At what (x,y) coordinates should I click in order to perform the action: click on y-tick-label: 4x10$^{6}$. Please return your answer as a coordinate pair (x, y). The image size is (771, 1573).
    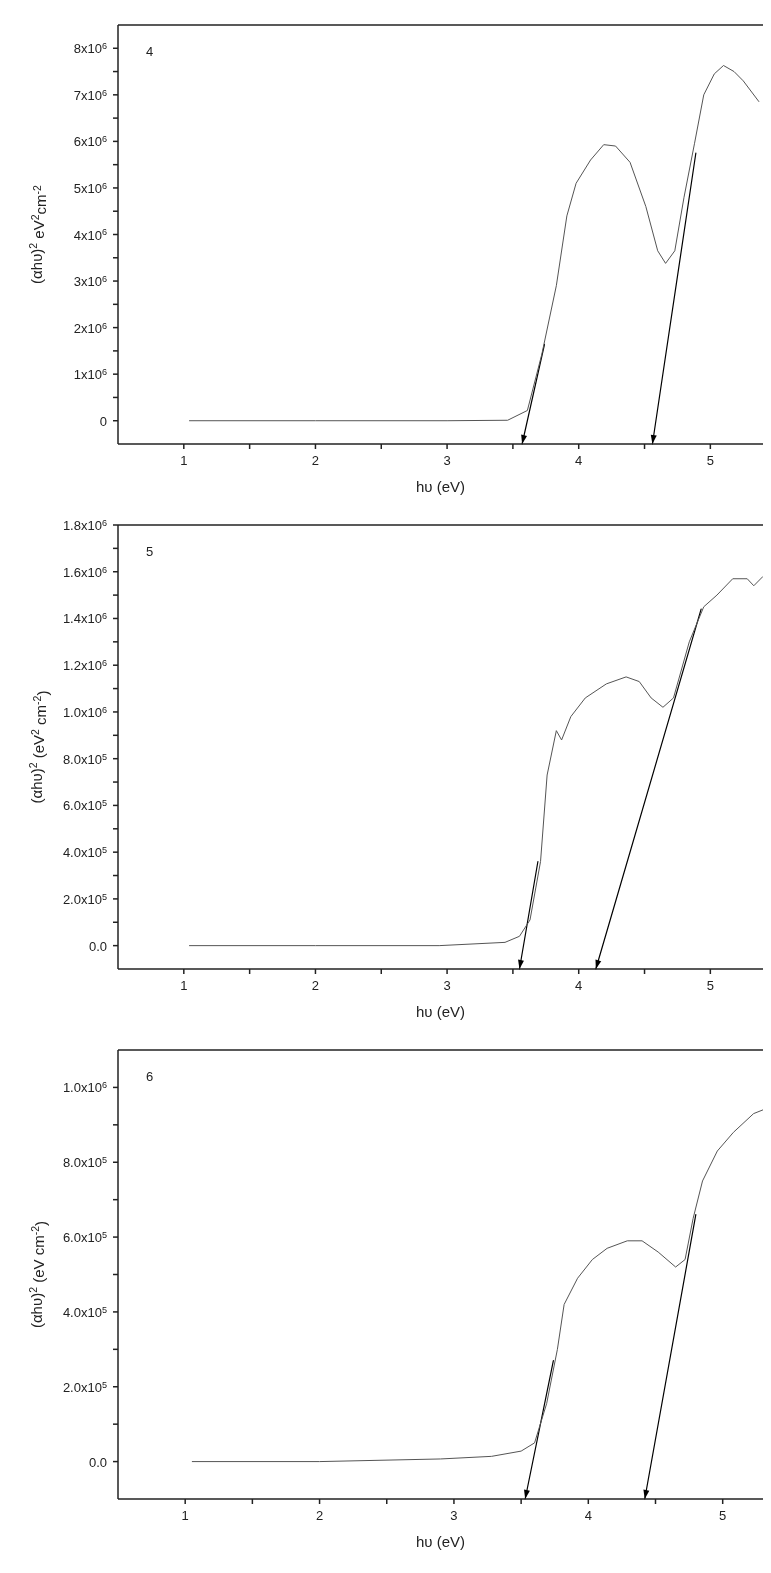
    Looking at the image, I should click on (90, 235).